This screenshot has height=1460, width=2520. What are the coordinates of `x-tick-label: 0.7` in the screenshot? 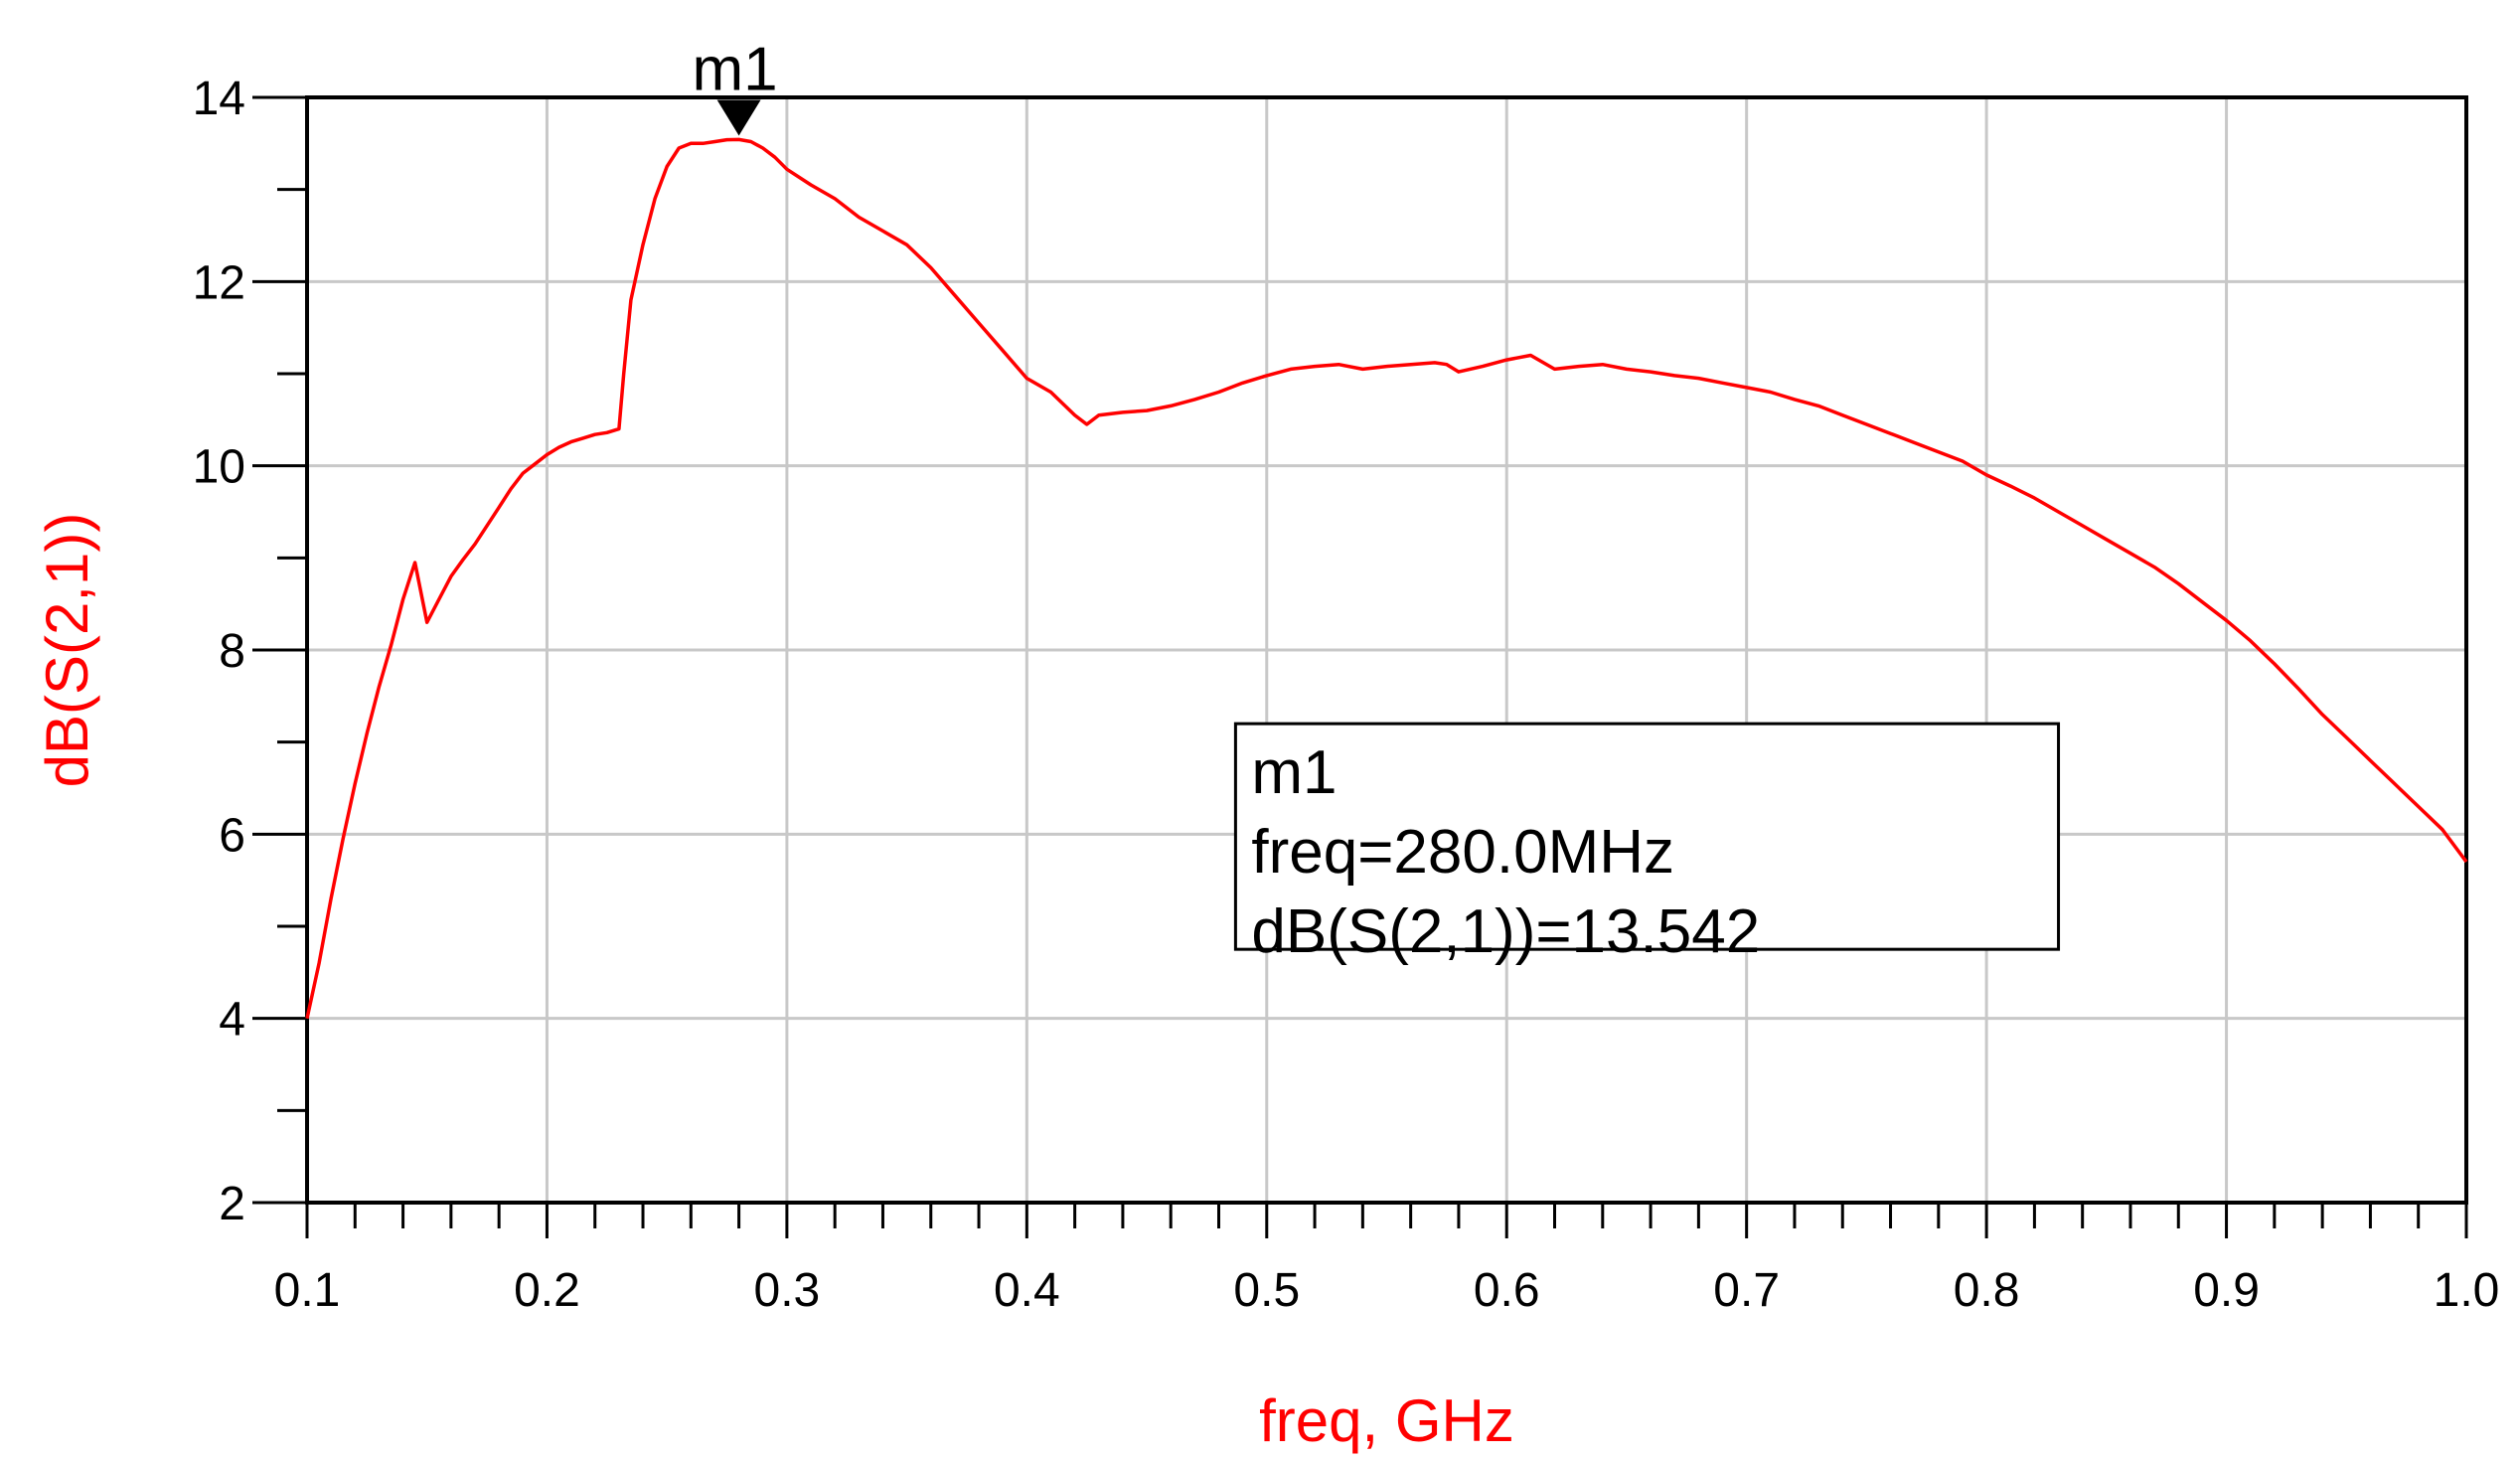 It's located at (1747, 1290).